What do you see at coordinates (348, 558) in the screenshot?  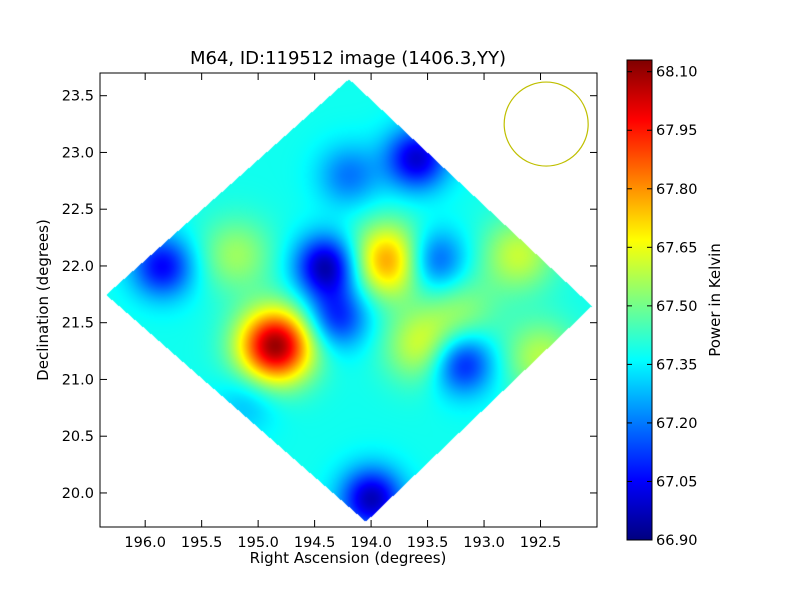 I see `x-axis-label: Right Ascension (degrees)` at bounding box center [348, 558].